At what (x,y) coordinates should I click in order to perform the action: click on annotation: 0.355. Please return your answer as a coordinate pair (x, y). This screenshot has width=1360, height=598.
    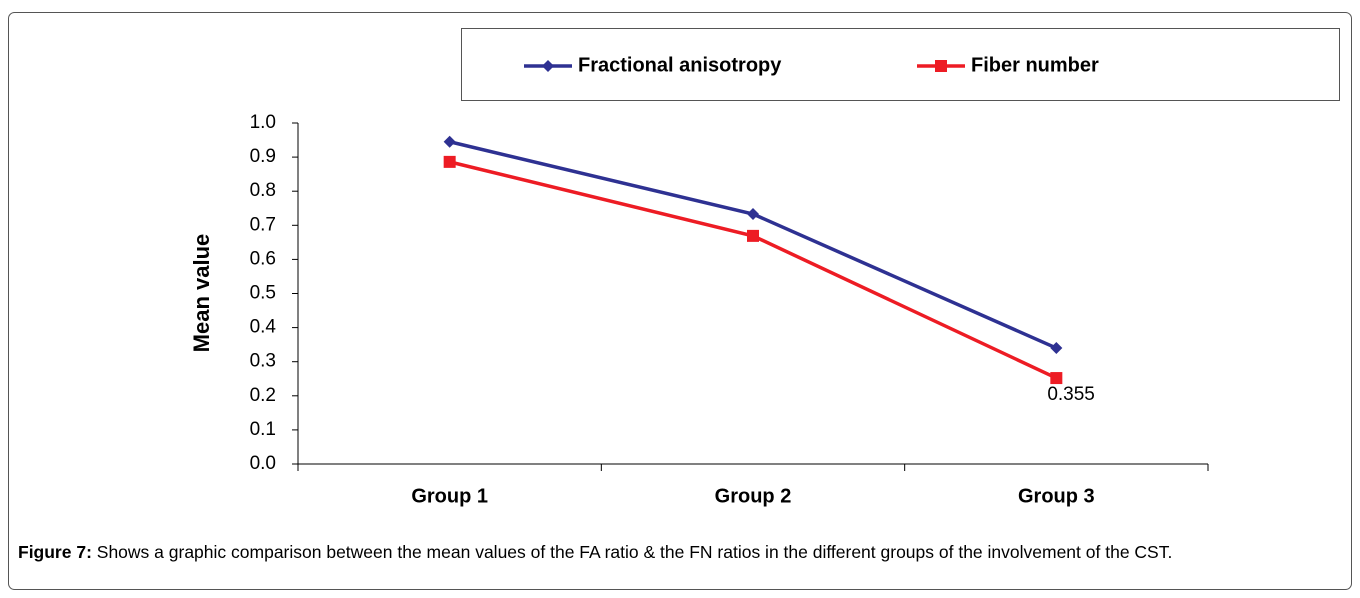
    Looking at the image, I should click on (1071, 394).